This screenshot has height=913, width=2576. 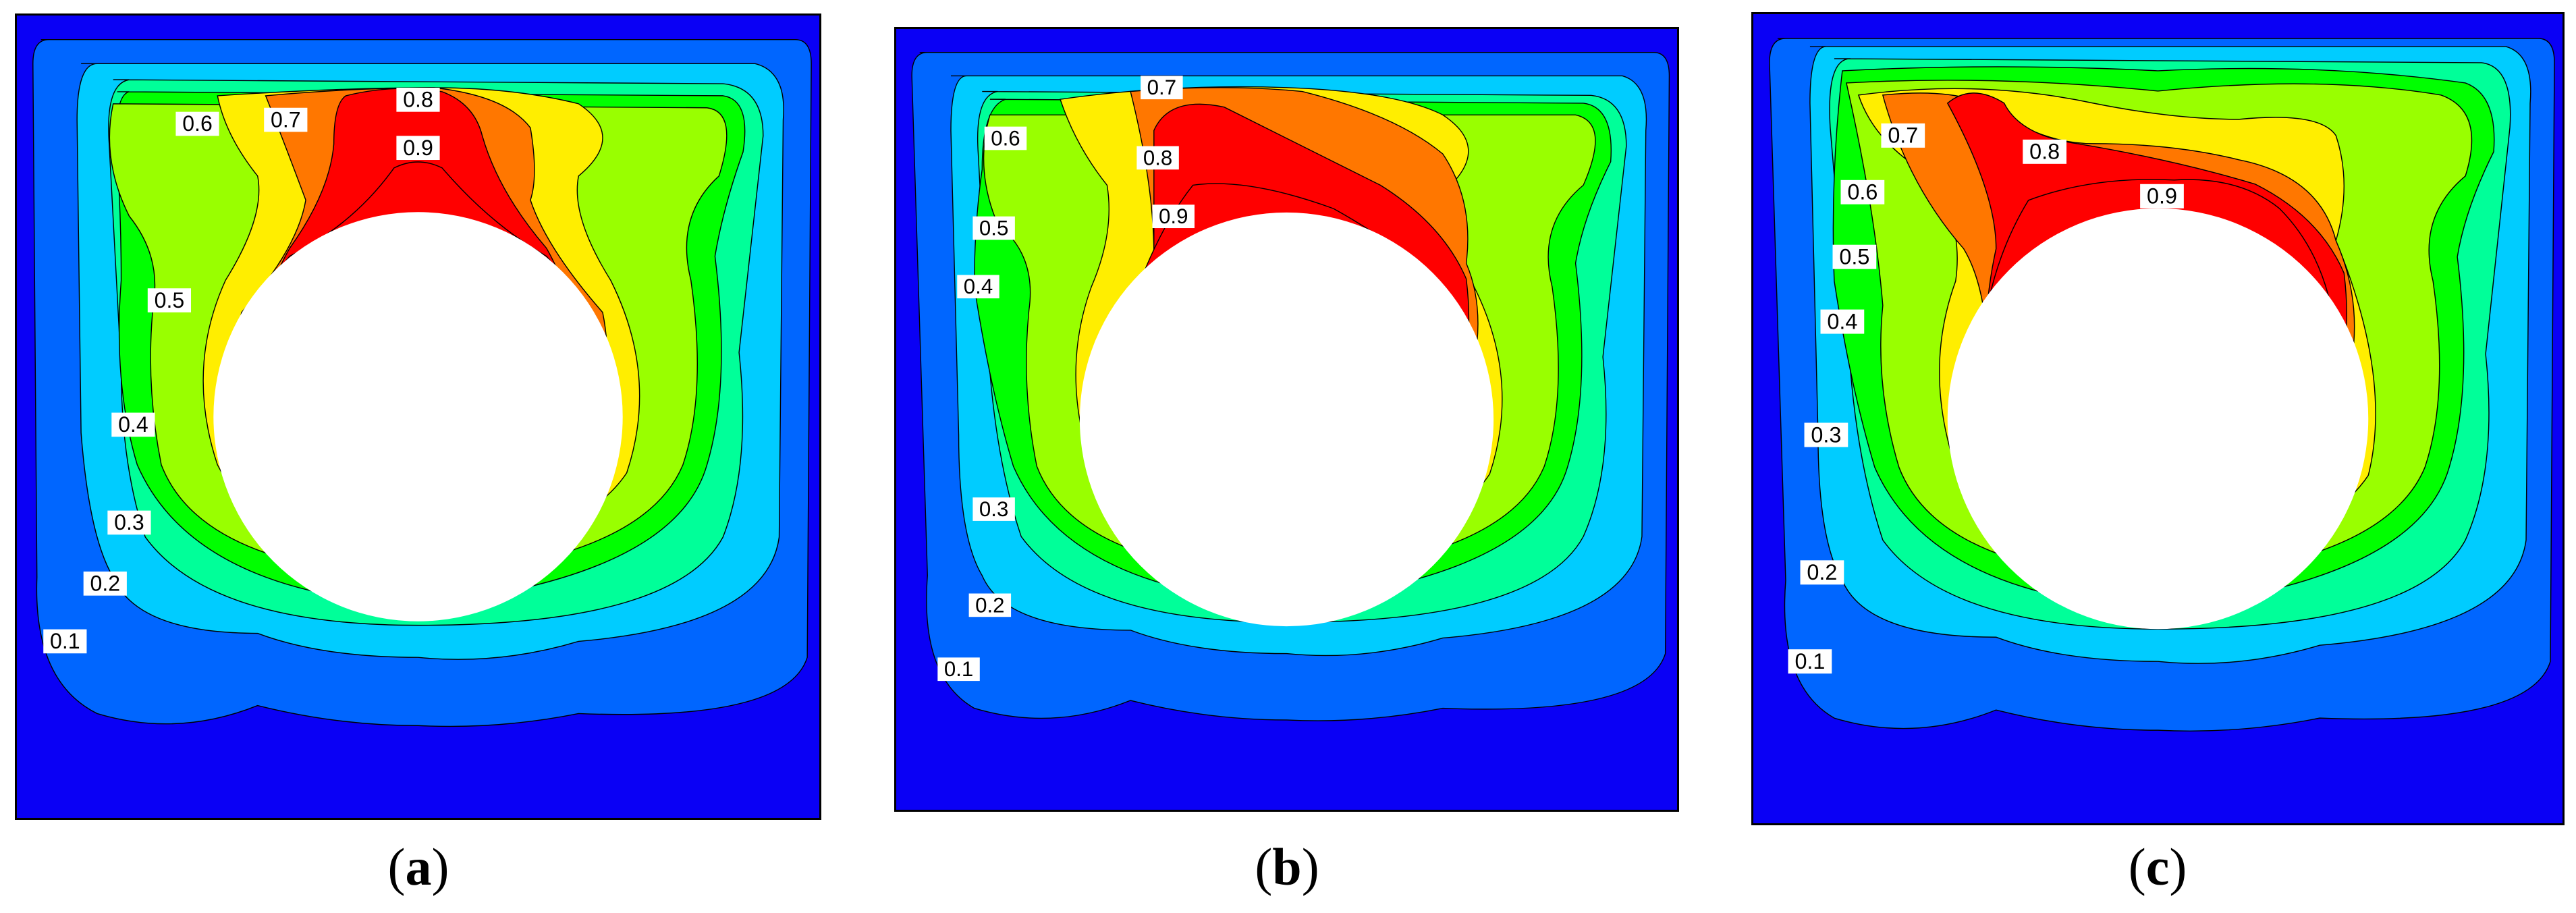 I want to click on caption-b: (b), so click(x=1287, y=866).